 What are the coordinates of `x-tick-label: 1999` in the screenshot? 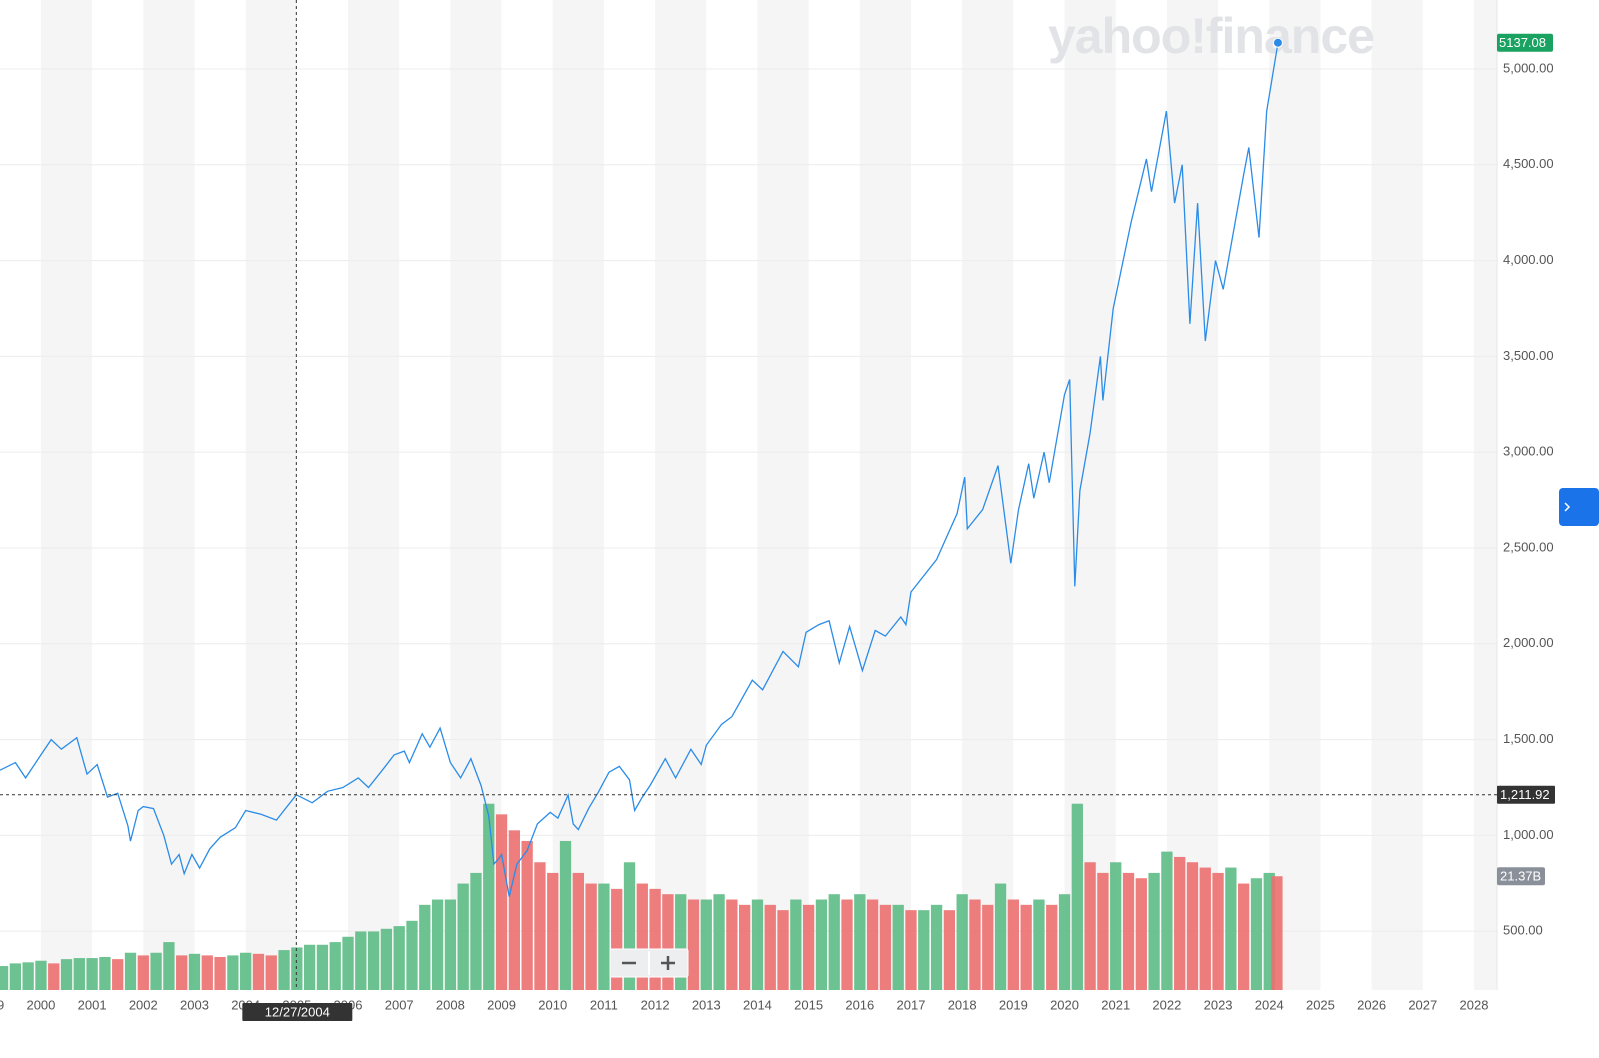 It's located at (2, 1004).